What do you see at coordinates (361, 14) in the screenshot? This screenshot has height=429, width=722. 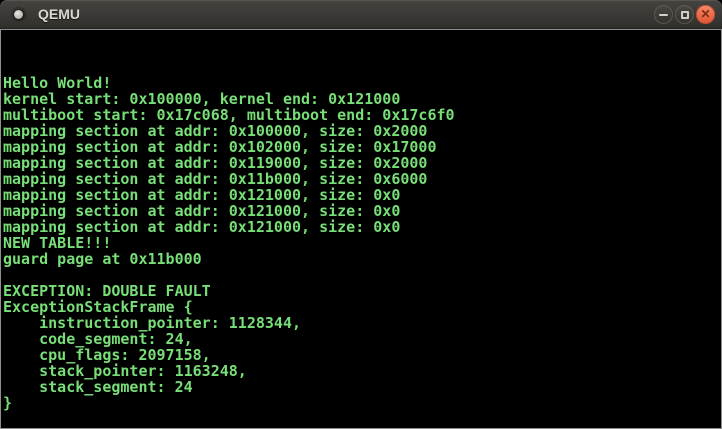 I see `titlebar: QEMU ✕` at bounding box center [361, 14].